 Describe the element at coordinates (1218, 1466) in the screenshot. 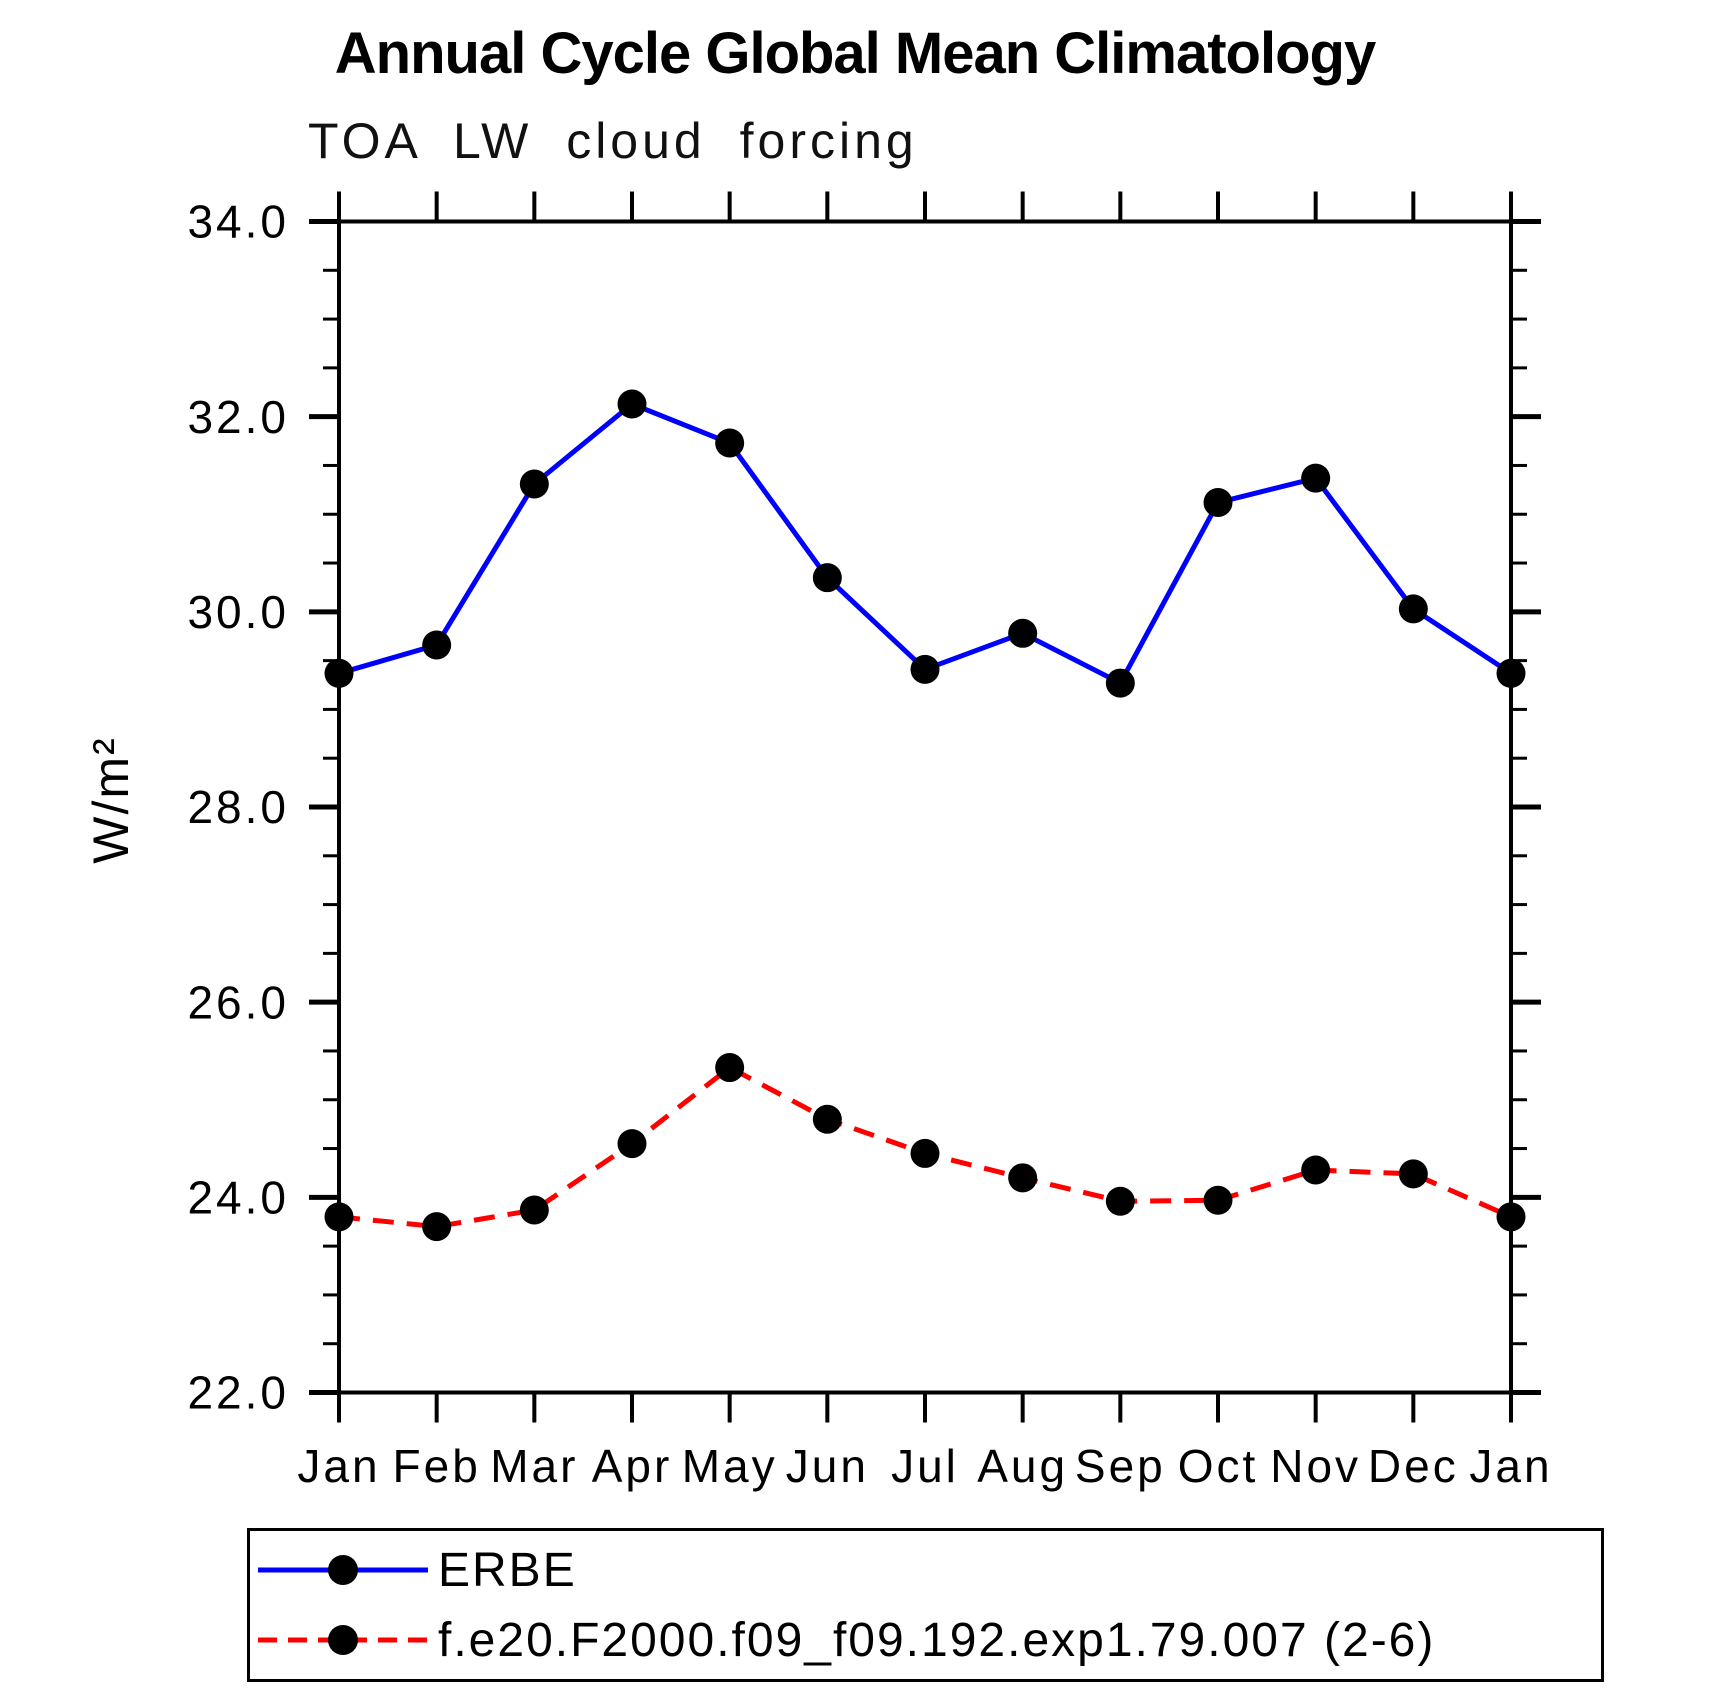

I see `x-tick-label: Oct` at that location.